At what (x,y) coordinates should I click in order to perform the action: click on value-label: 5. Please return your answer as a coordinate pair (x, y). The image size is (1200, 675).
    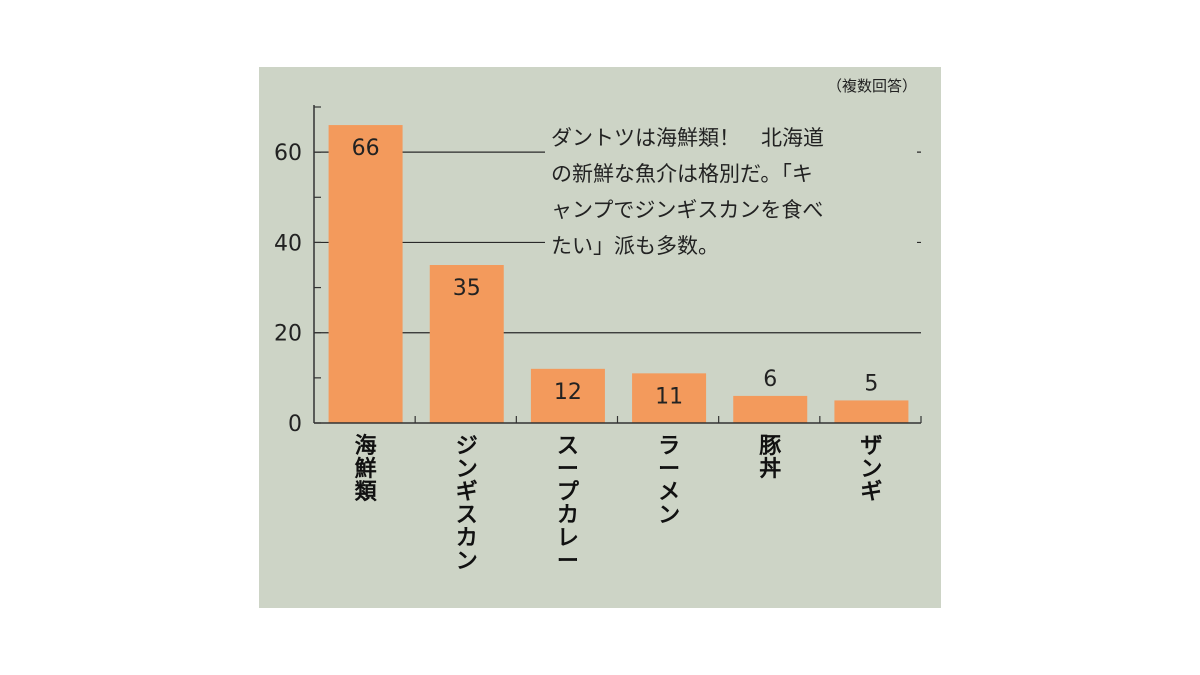
    Looking at the image, I should click on (871, 383).